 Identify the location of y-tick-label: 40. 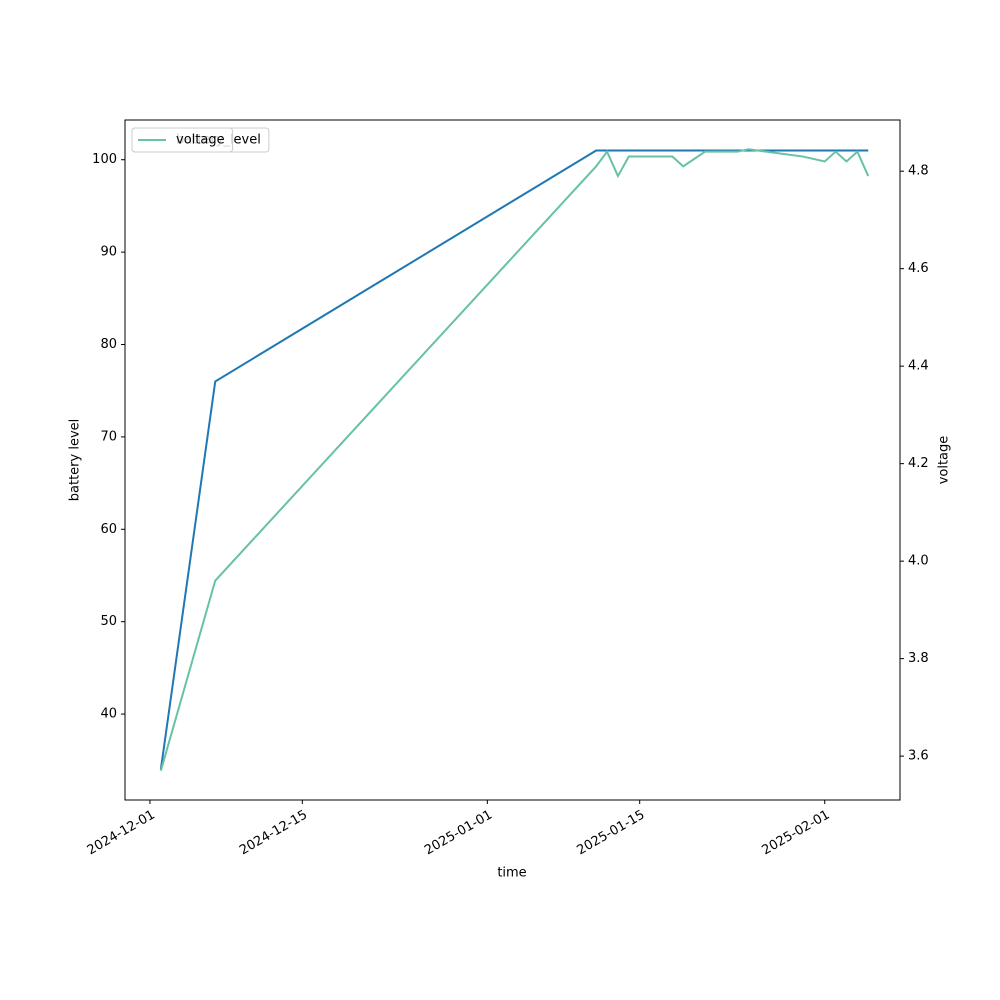
(108, 714).